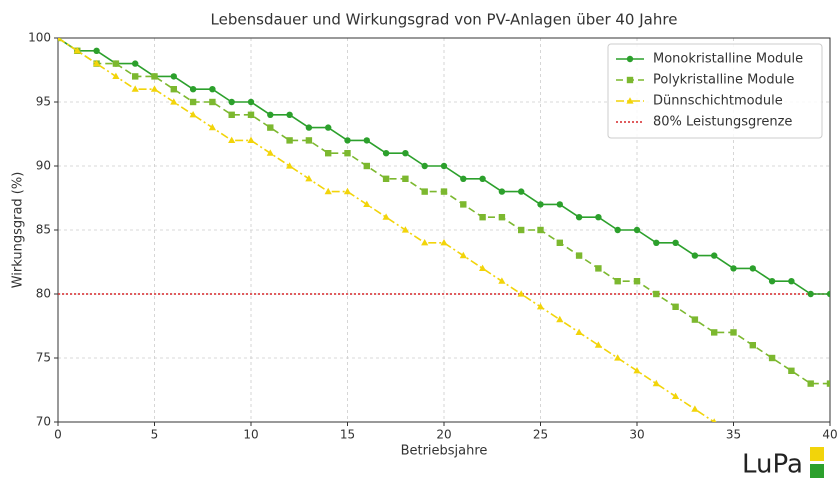 This screenshot has height=484, width=840. I want to click on legend-label: Polykristalline Module, so click(723, 80).